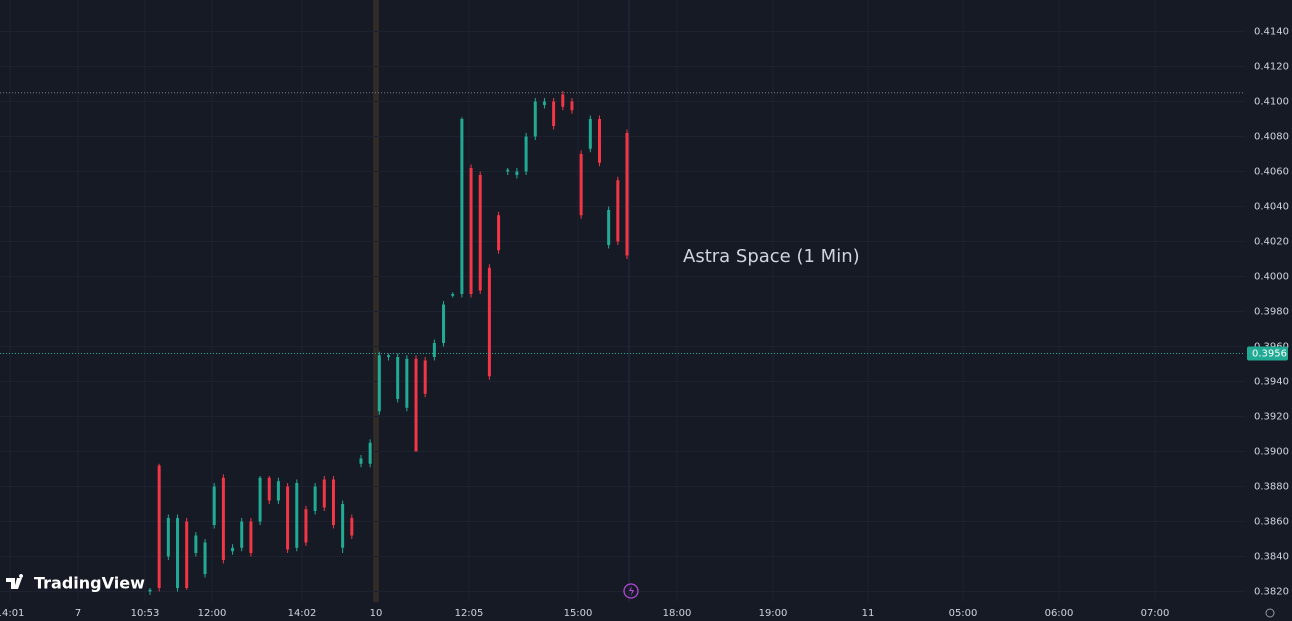 The width and height of the screenshot is (1292, 621). Describe the element at coordinates (1270, 613) in the screenshot. I see `settings-icon` at that location.